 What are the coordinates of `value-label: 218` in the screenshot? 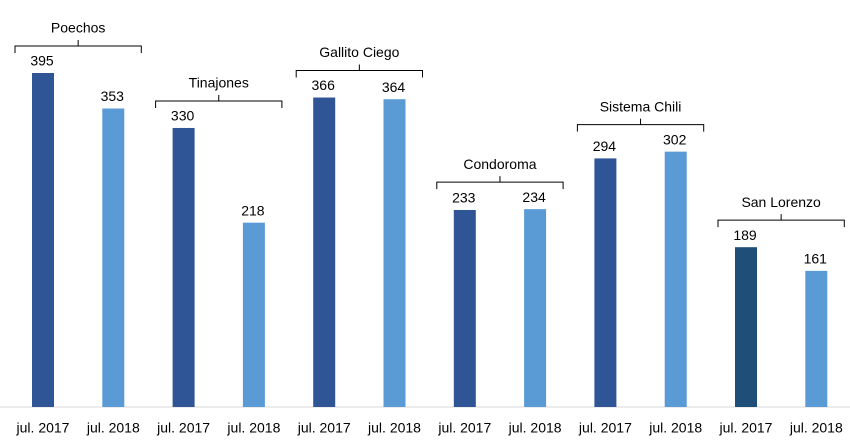 It's located at (253, 210).